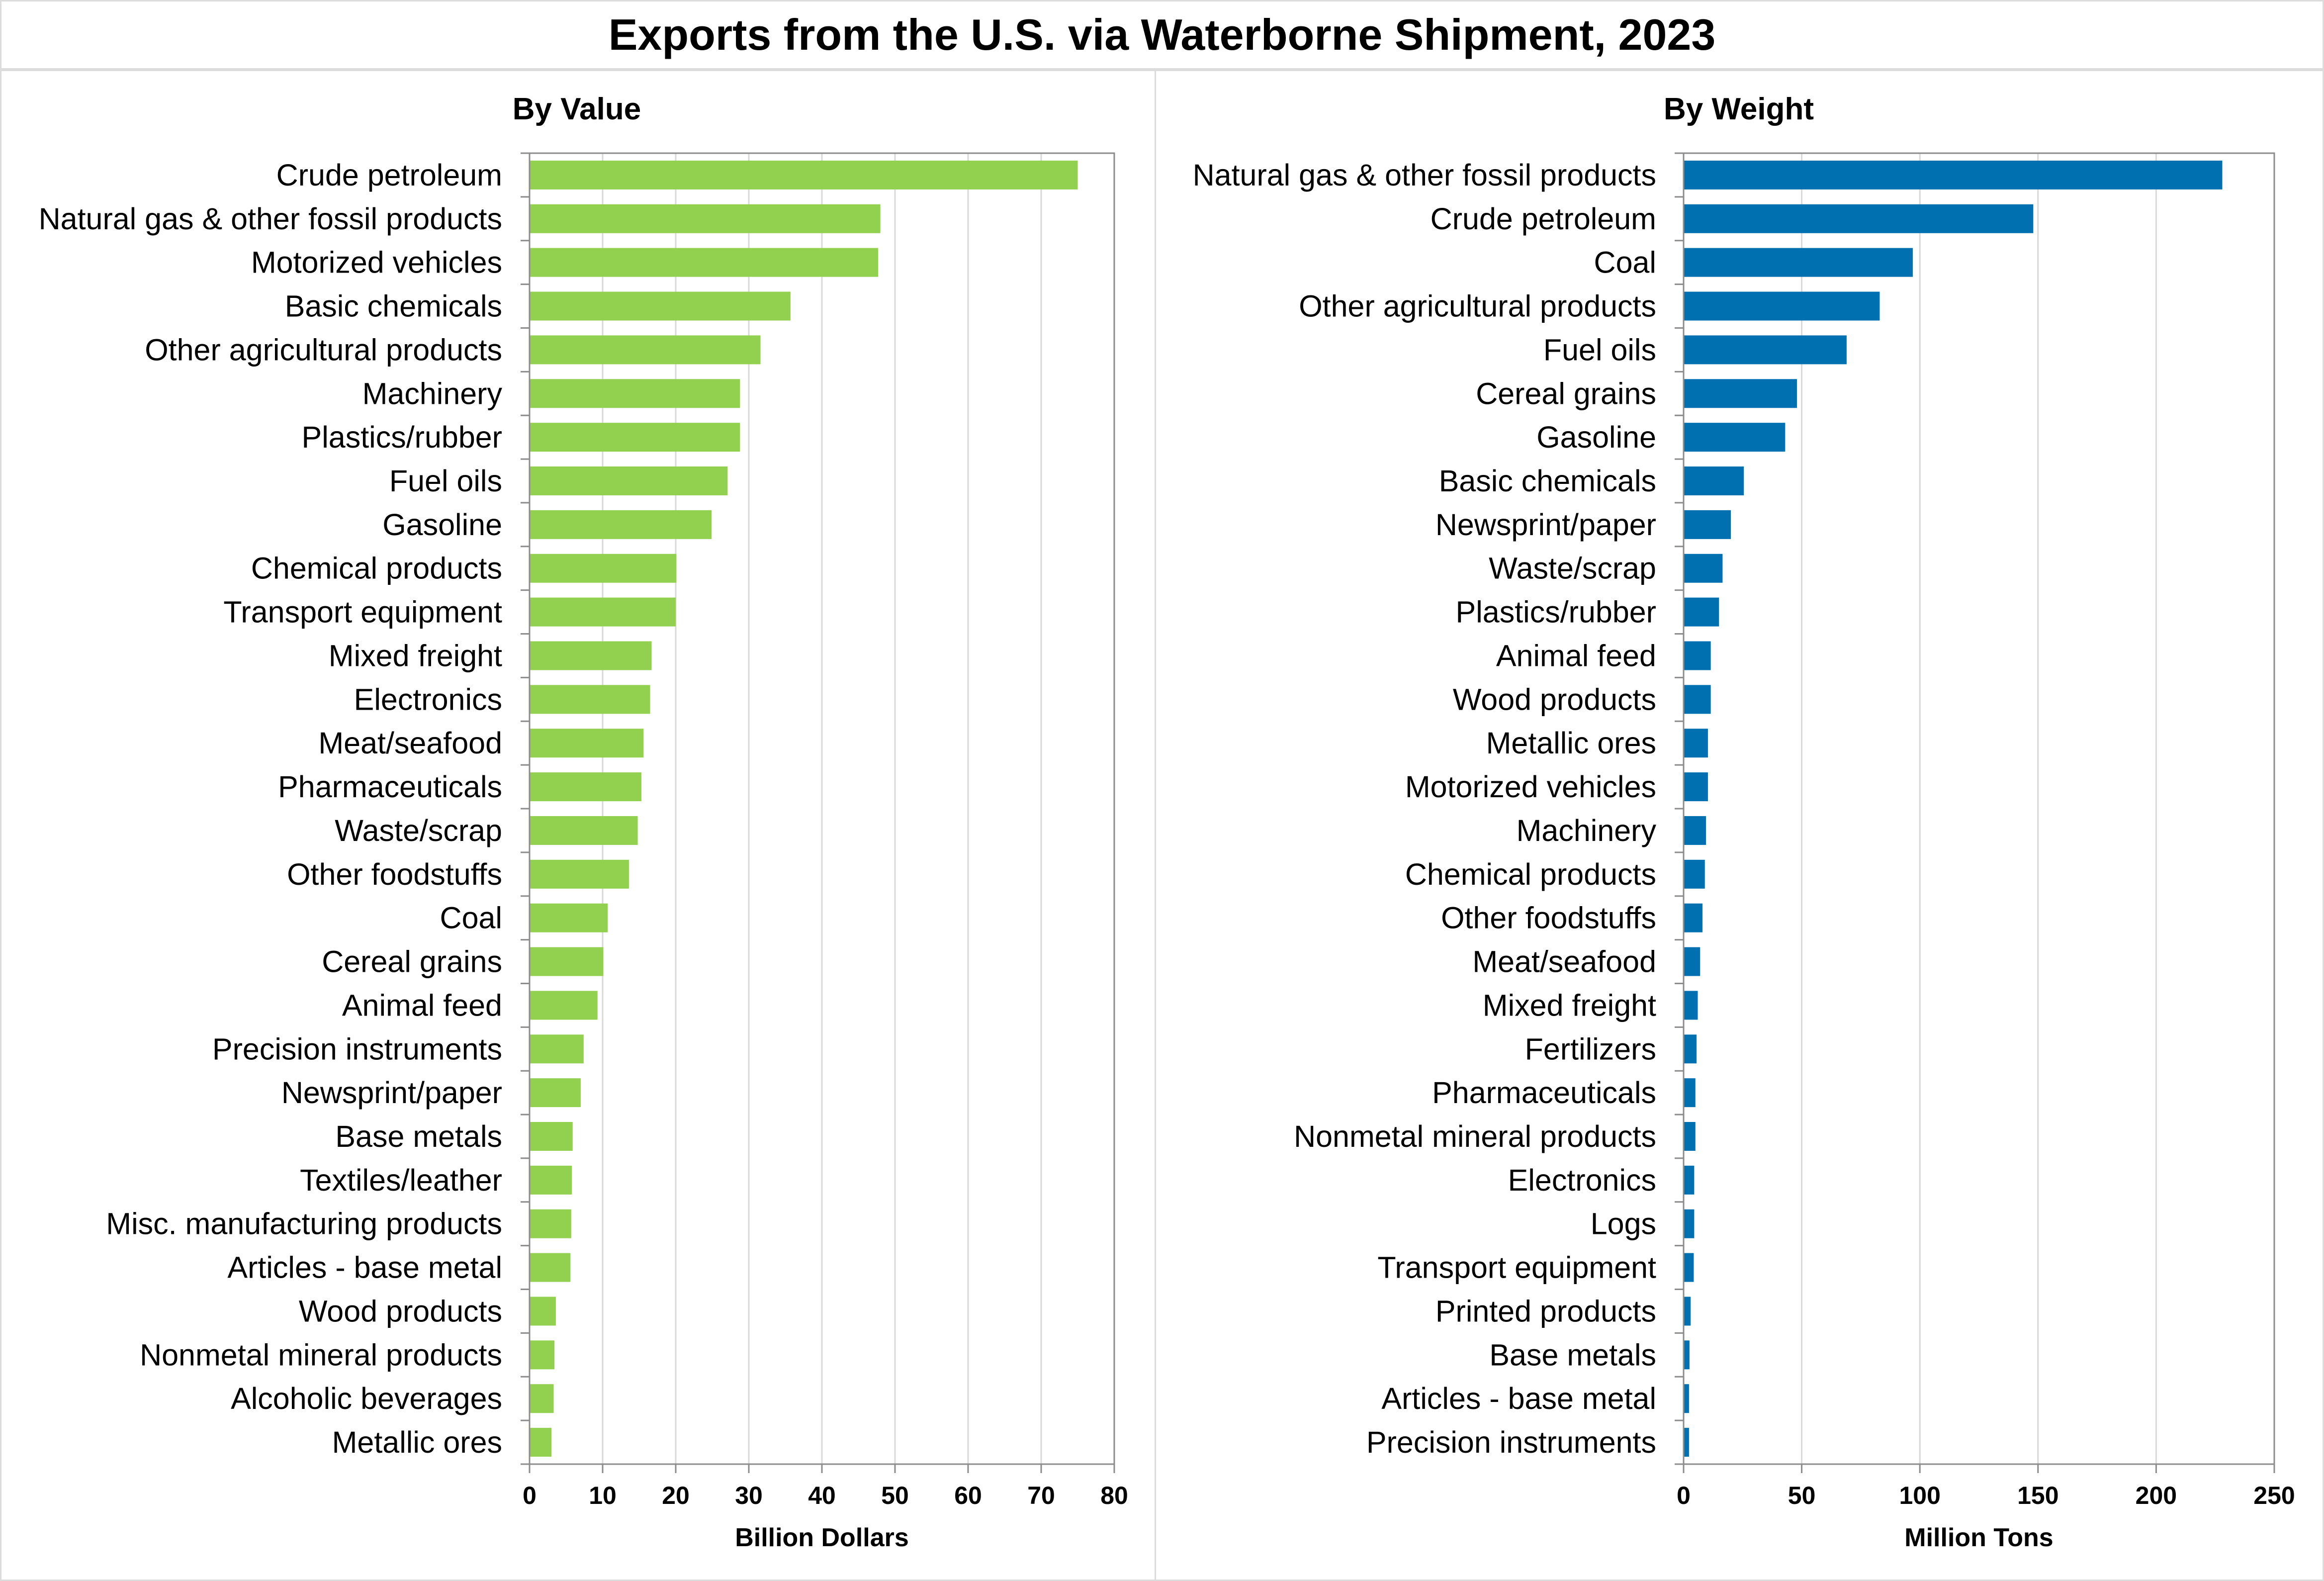  What do you see at coordinates (1978, 1537) in the screenshot?
I see `x-axis-title: Million Tons` at bounding box center [1978, 1537].